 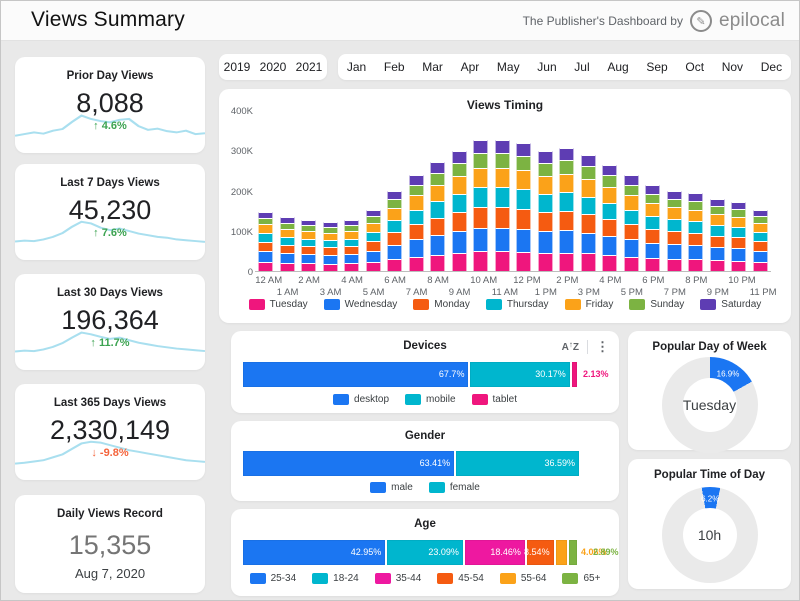 I want to click on stacked-bar-10pm, so click(x=739, y=191).